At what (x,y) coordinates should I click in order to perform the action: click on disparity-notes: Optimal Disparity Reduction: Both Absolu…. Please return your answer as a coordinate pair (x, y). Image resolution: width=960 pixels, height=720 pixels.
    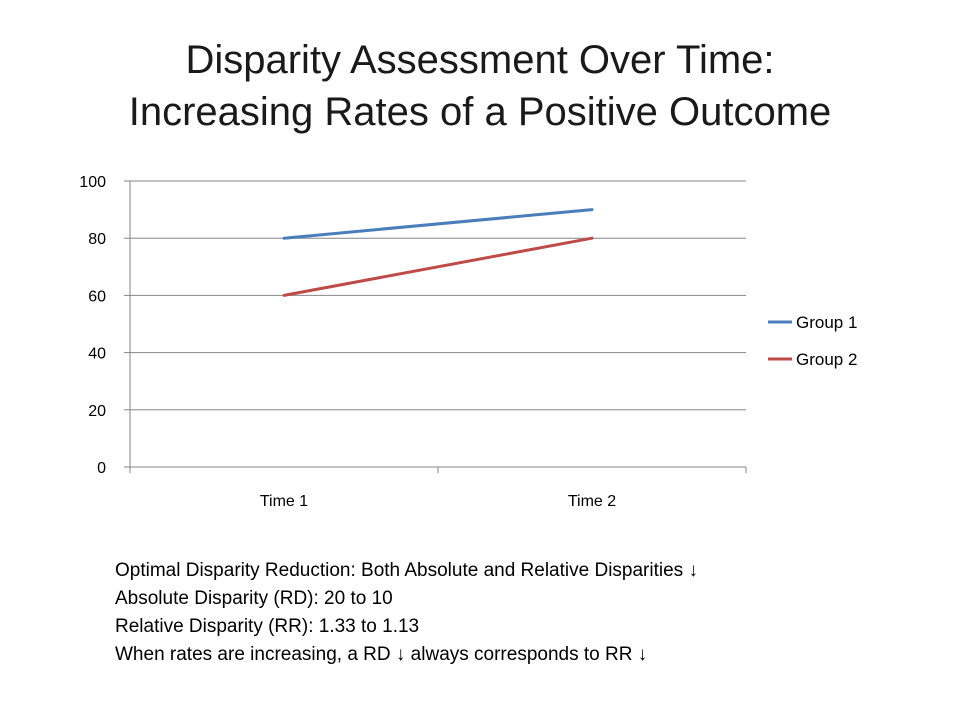
    Looking at the image, I should click on (515, 613).